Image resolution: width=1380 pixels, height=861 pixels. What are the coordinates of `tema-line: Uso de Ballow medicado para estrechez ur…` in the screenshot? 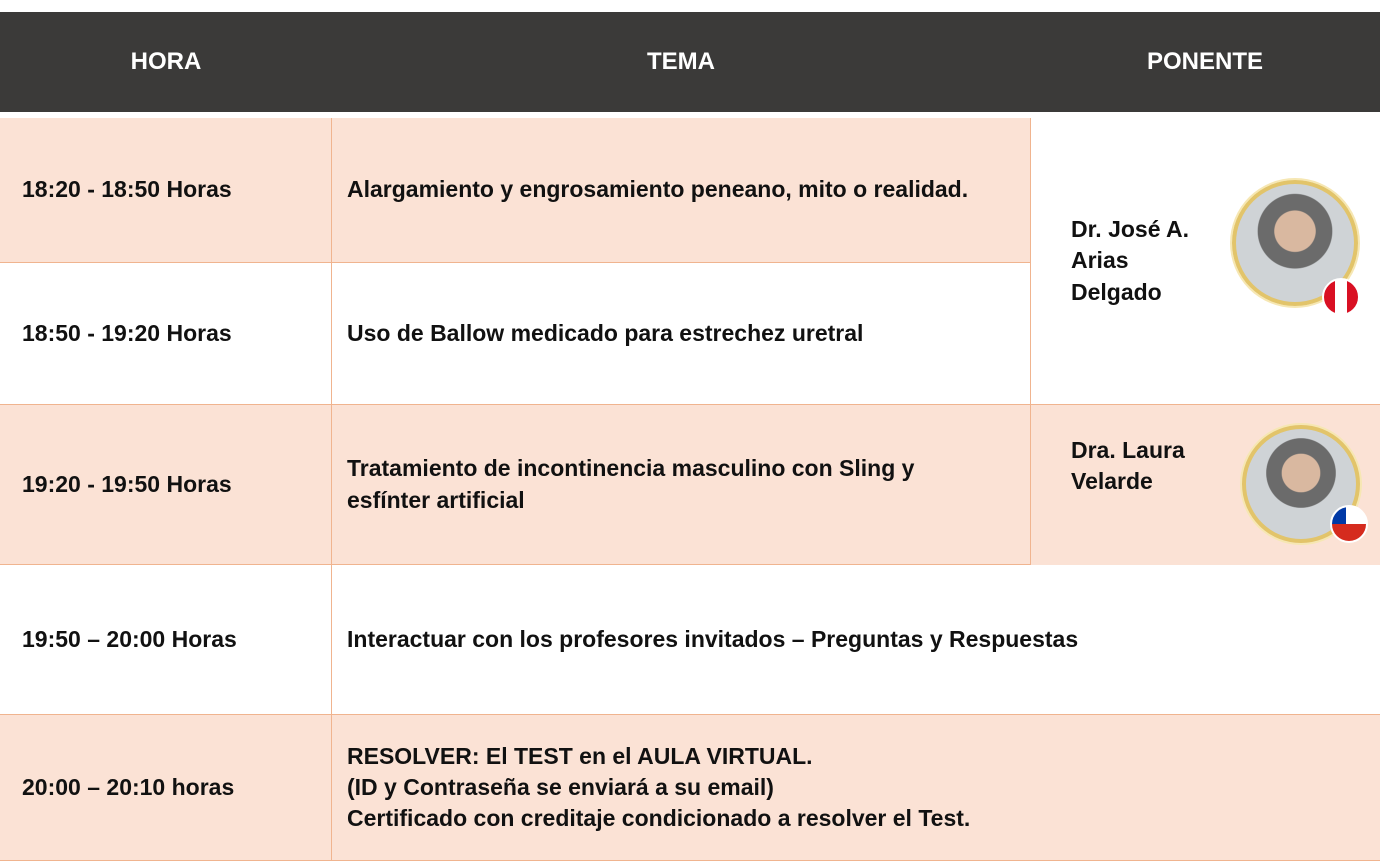 It's located at (605, 332).